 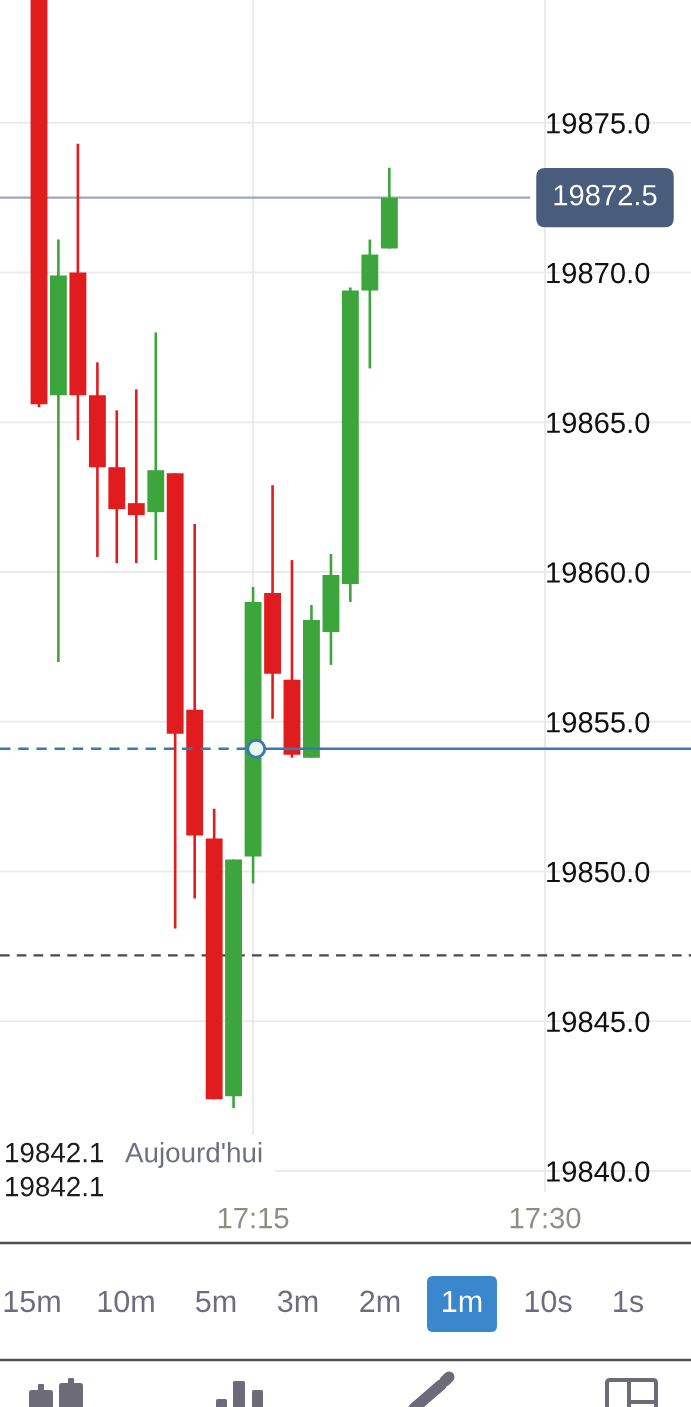 I want to click on text: 10m, so click(x=126, y=1301).